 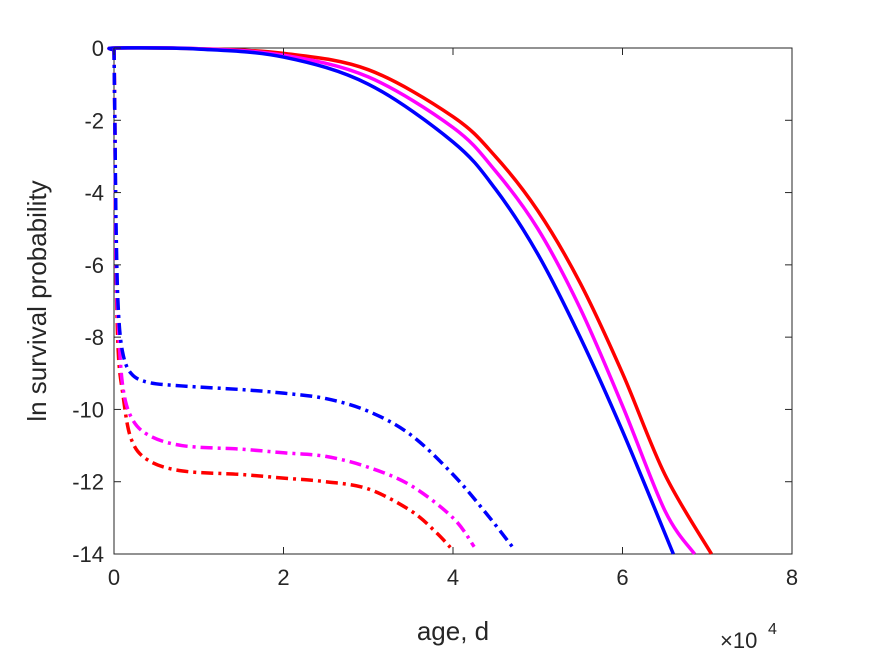 I want to click on x-exponent-base: ×10, so click(x=738, y=640).